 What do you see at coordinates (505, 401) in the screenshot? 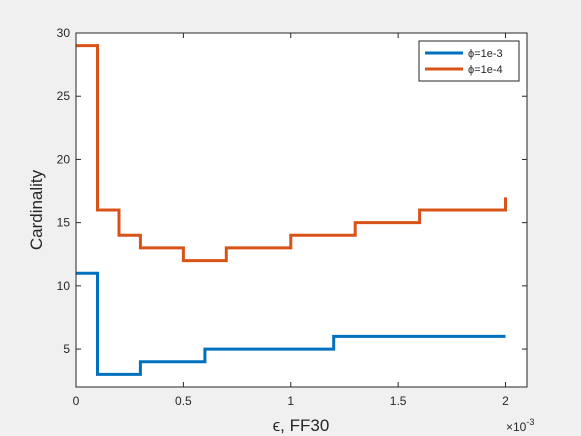
I see `x-tick-label: 2` at bounding box center [505, 401].